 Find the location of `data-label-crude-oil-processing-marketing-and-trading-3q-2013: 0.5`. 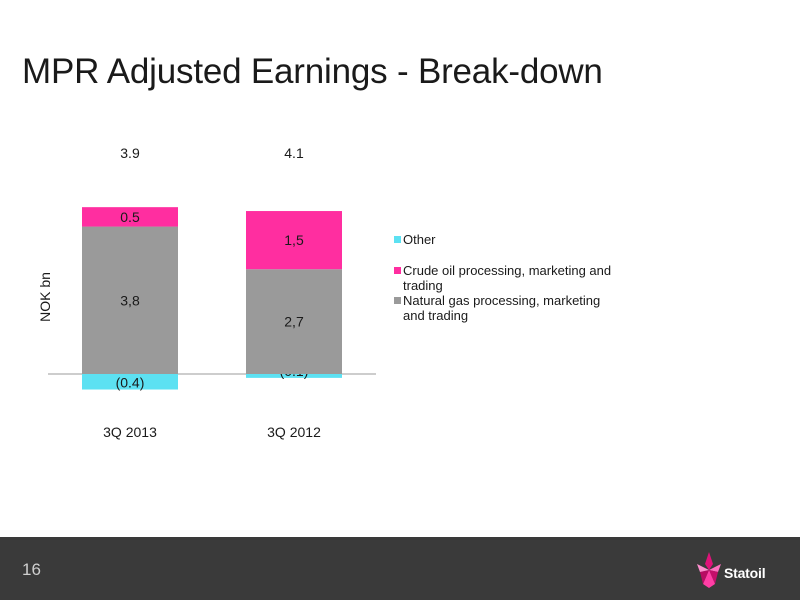

data-label-crude-oil-processing-marketing-and-trading-3q-2013: 0.5 is located at coordinates (130, 217).